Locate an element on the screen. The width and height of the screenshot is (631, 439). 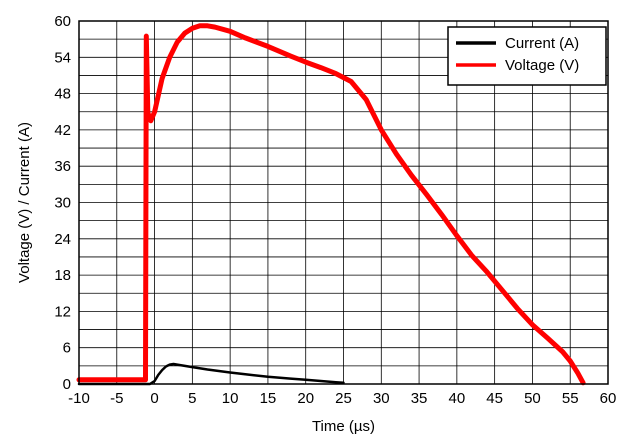
x-tick-label: -5 is located at coordinates (116, 398).